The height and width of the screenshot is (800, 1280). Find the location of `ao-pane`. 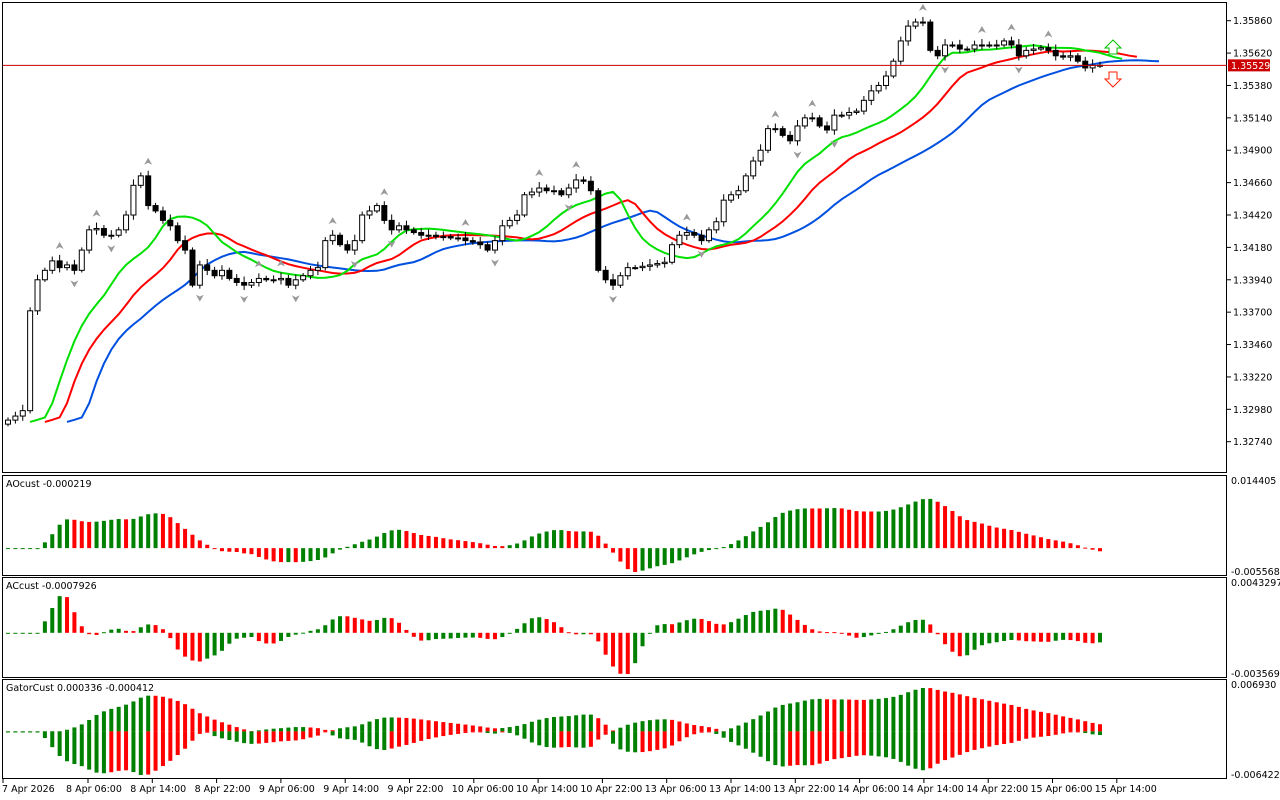

ao-pane is located at coordinates (614, 525).